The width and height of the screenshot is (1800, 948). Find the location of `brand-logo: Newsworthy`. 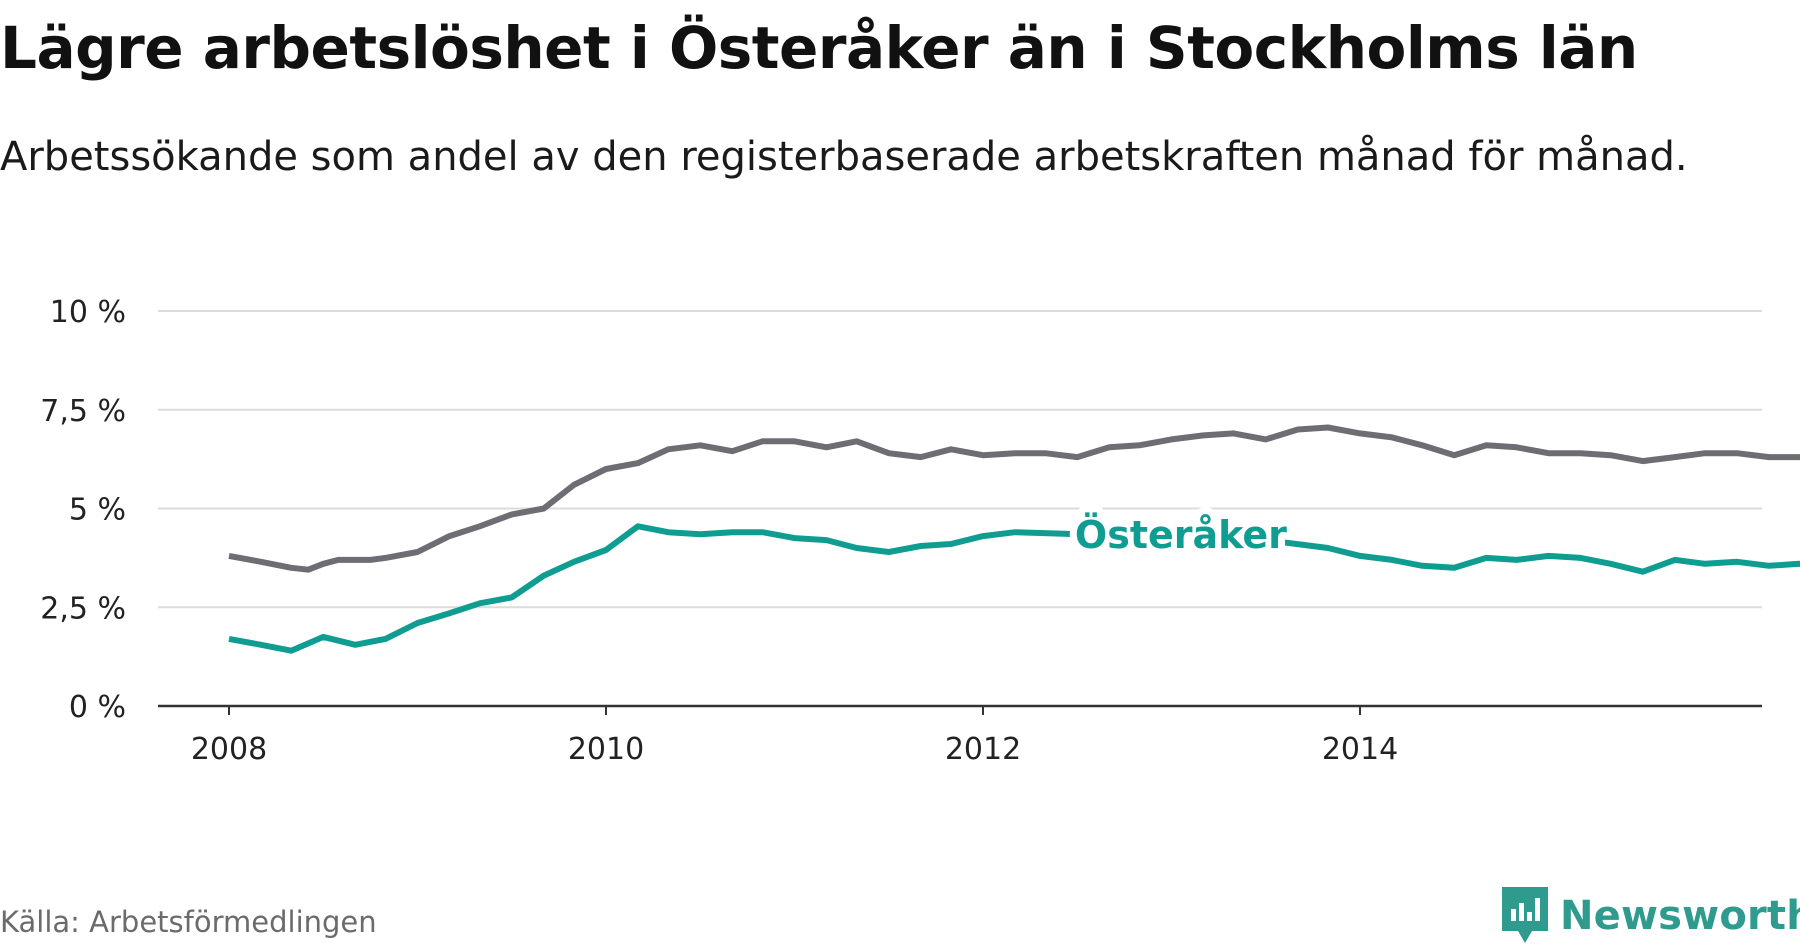

brand-logo: Newsworthy is located at coordinates (1650, 916).